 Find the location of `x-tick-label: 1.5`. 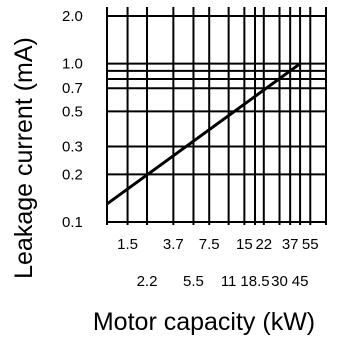

x-tick-label: 1.5 is located at coordinates (127, 244).